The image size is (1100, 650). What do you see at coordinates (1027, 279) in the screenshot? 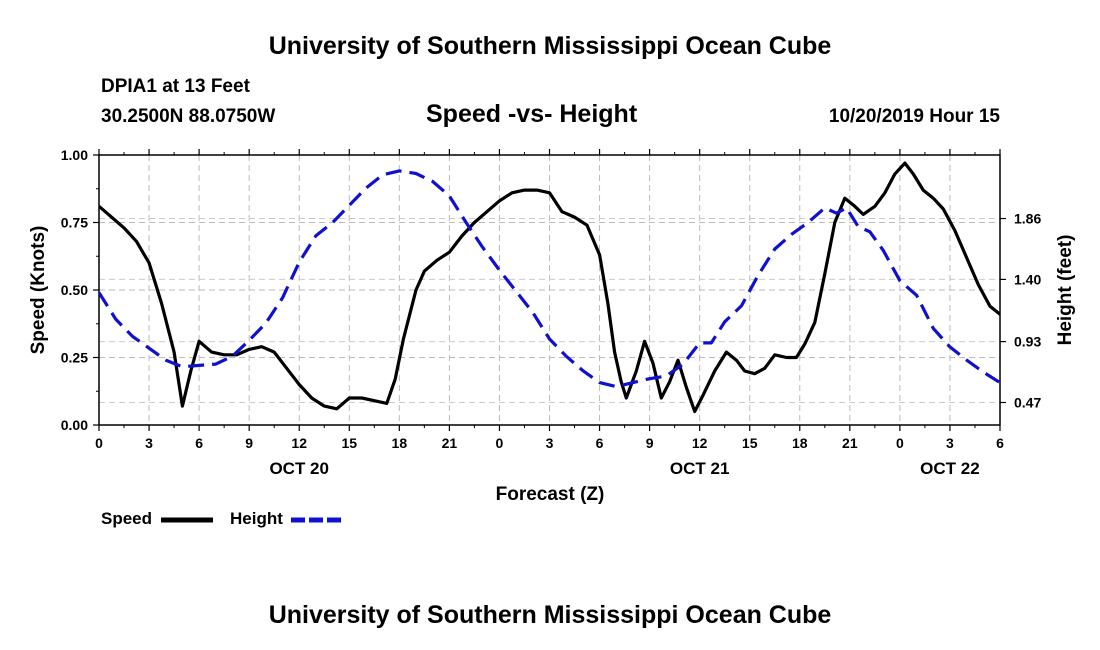
I see `y-right-tick-label: 1.40` at bounding box center [1027, 279].